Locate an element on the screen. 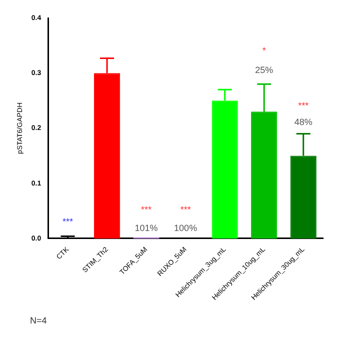  annotation: 100% is located at coordinates (186, 228).